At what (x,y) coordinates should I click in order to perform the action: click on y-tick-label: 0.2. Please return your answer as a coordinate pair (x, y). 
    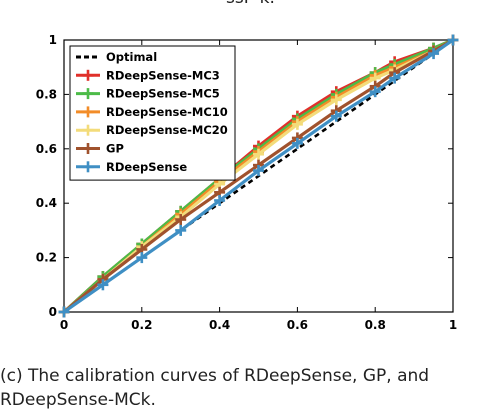
    Looking at the image, I should click on (46, 258).